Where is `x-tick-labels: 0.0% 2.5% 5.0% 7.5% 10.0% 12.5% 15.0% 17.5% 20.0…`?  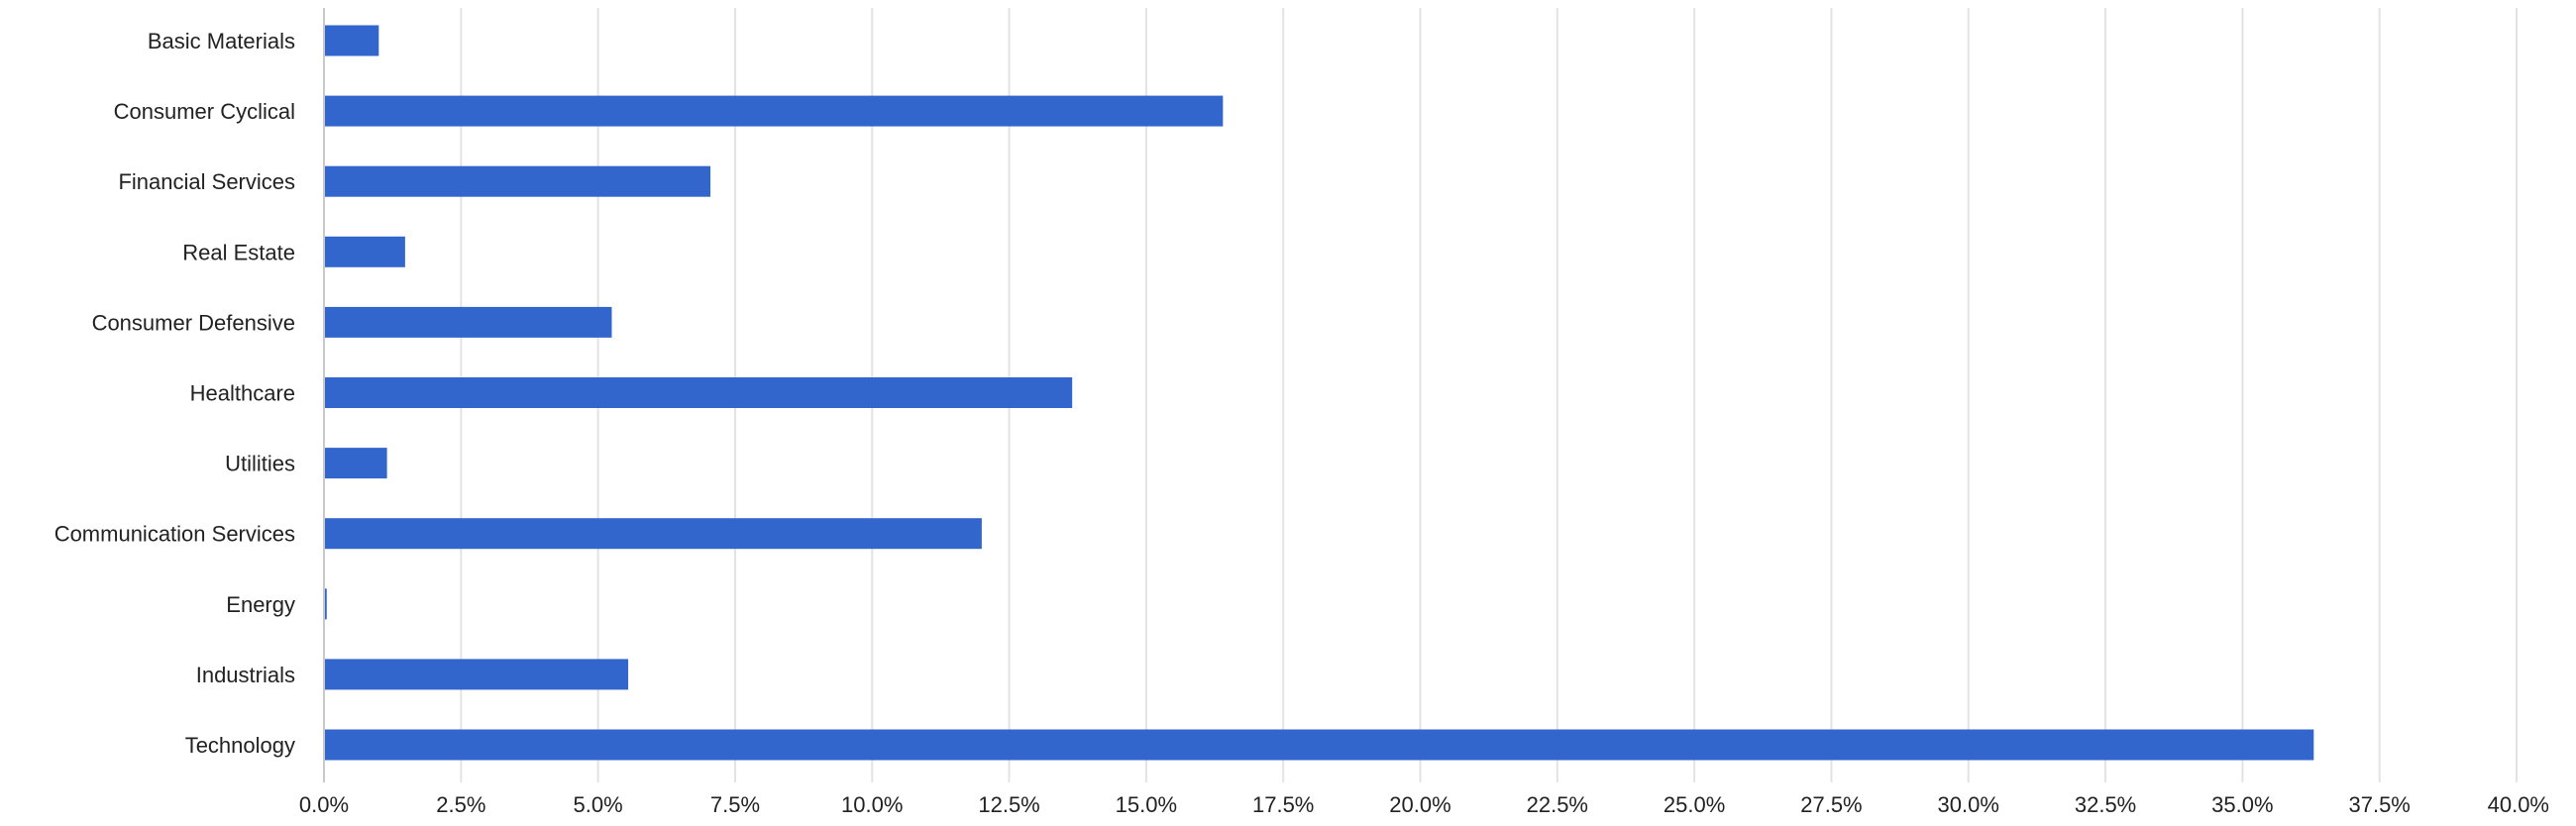 x-tick-labels: 0.0% 2.5% 5.0% 7.5% 10.0% 12.5% 15.0% 17.5% 20.0… is located at coordinates (1424, 805).